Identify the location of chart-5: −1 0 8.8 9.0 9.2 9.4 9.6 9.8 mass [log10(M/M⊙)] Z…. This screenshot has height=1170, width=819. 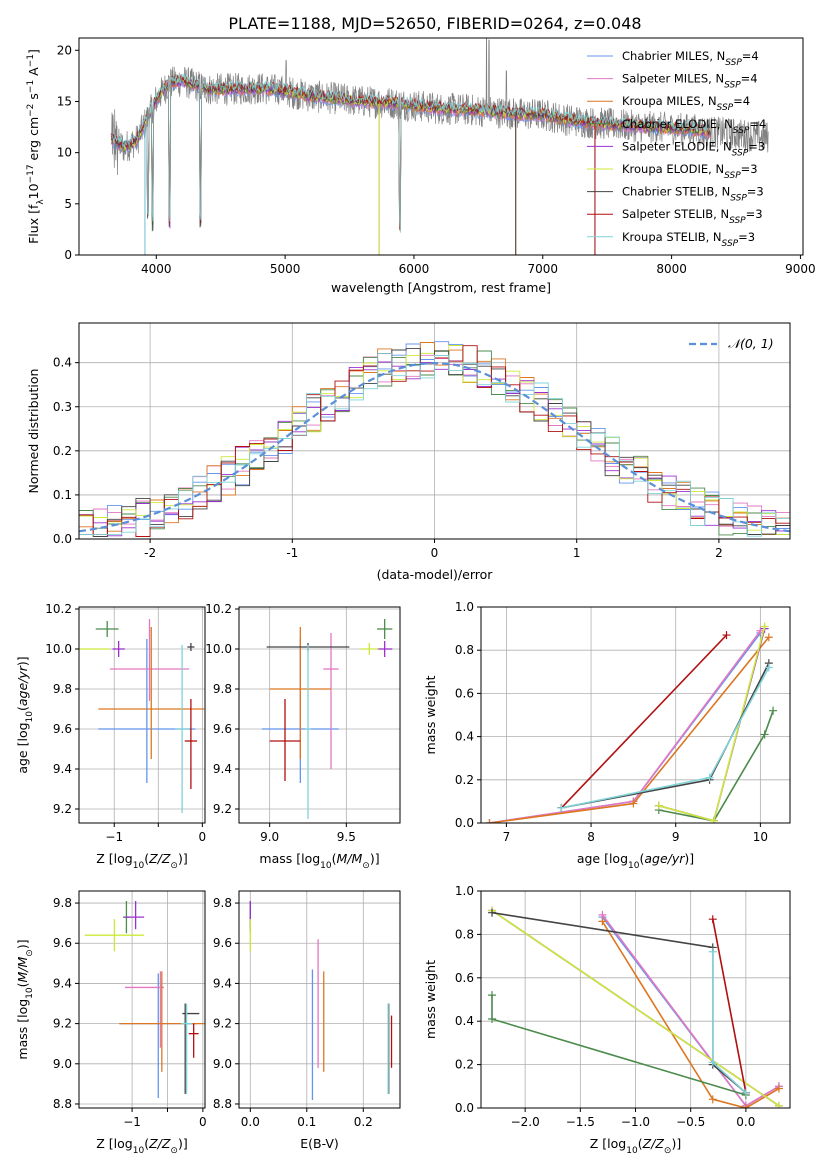
(111, 1023).